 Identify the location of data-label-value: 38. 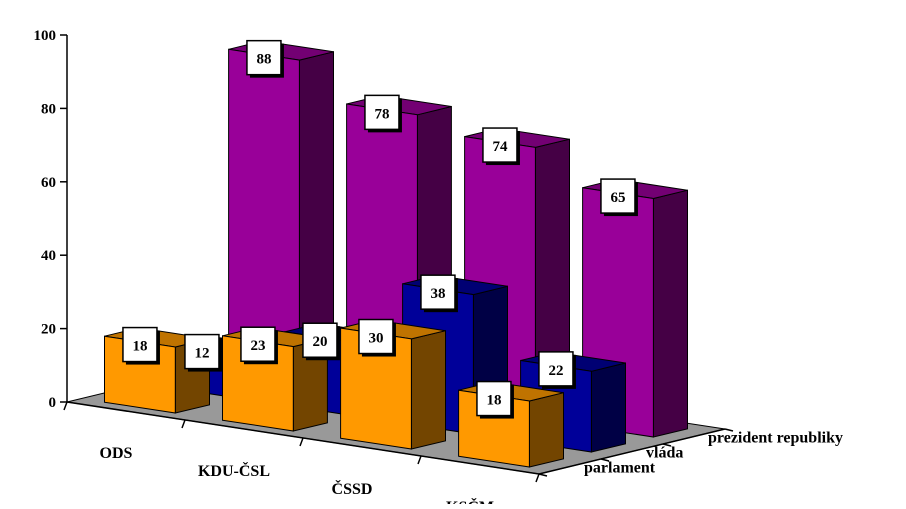
(437, 294).